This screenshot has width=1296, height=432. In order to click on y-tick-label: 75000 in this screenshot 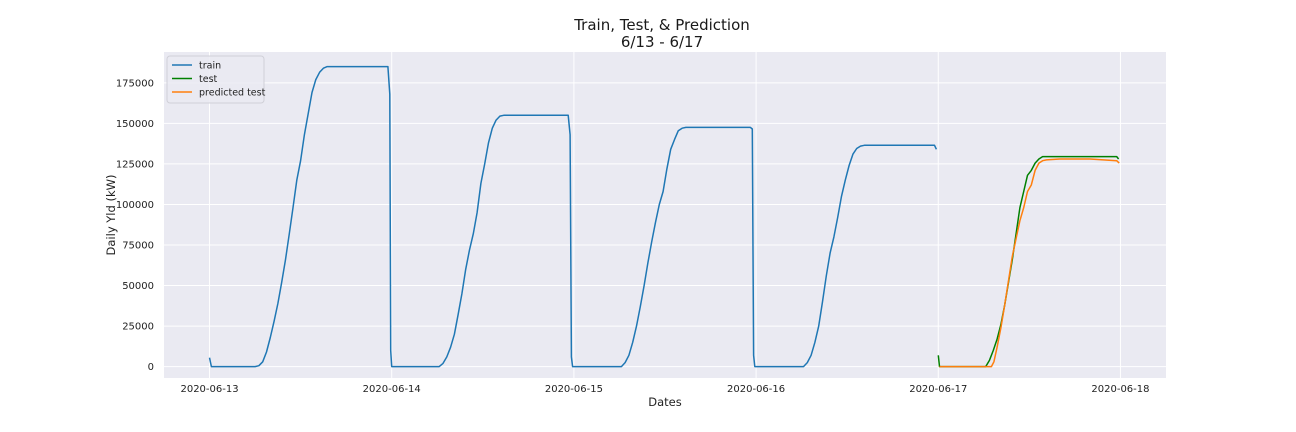, I will do `click(138, 246)`.